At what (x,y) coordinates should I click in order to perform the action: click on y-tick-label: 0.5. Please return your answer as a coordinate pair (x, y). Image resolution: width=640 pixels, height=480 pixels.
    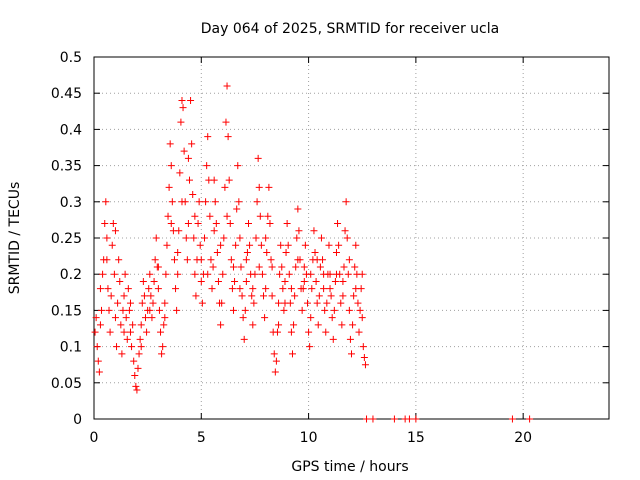
    Looking at the image, I should click on (71, 58).